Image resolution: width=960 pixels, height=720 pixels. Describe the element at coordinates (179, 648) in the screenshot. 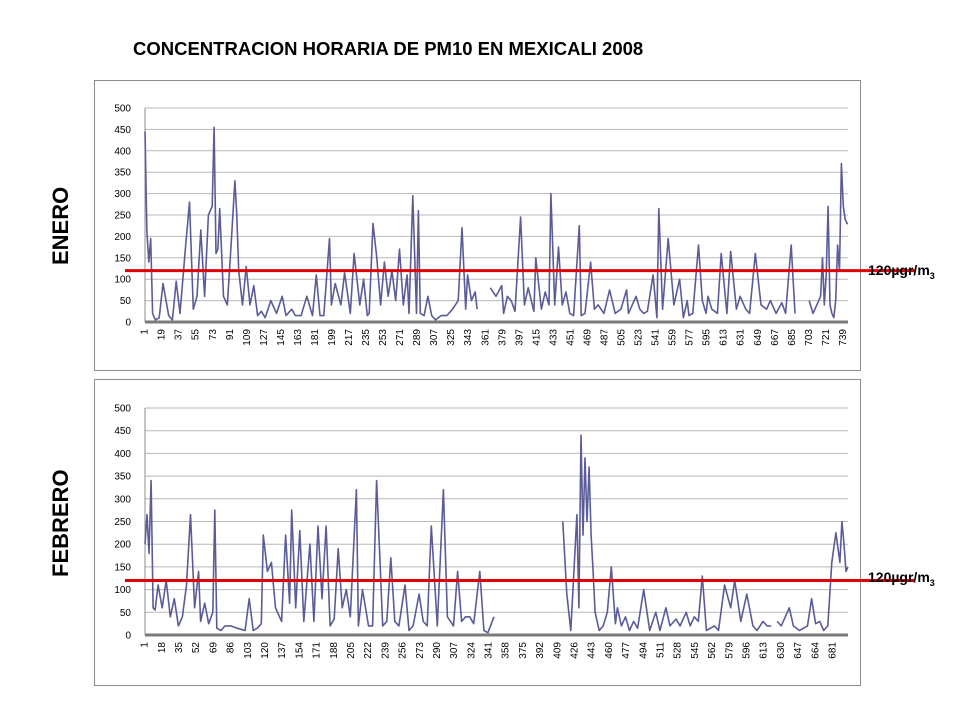

I see `x-tick-label: 35` at that location.